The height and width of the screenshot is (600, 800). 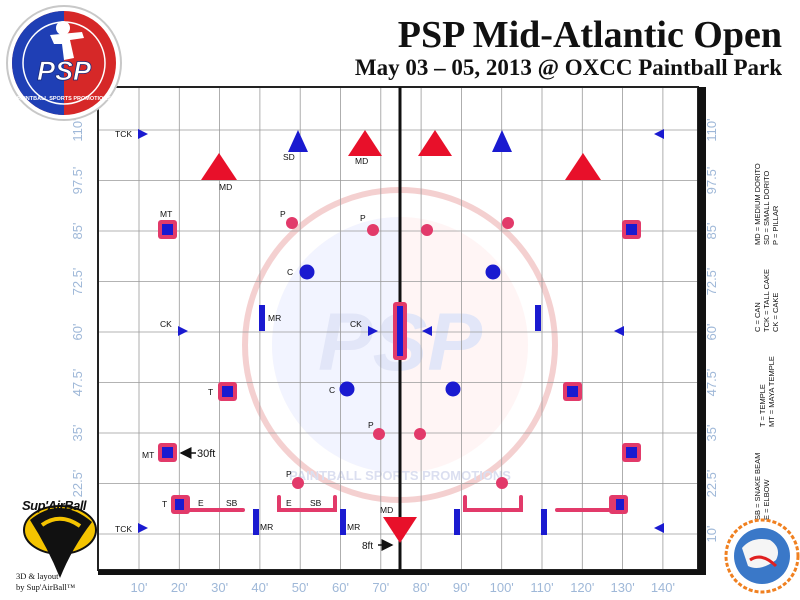 I want to click on x-tick-label: 20', so click(x=179, y=587).